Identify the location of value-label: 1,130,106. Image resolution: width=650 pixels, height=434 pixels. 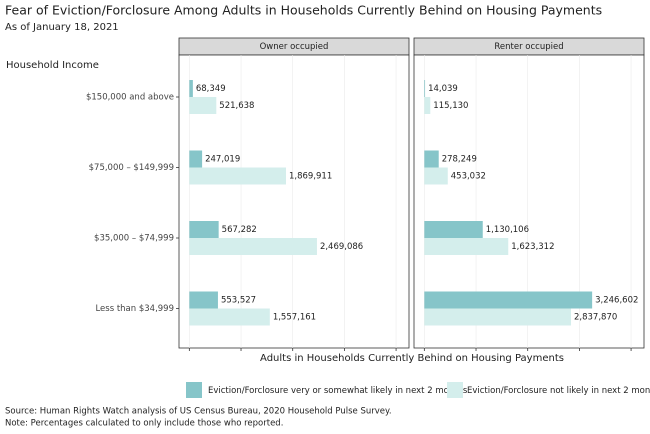
(507, 230).